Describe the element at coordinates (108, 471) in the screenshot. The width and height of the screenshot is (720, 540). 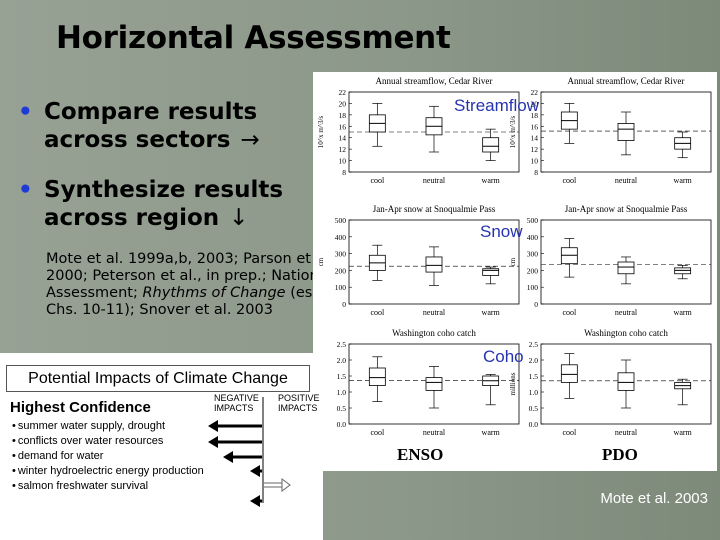
I see `list-item: winter hydroelectric energy production` at that location.